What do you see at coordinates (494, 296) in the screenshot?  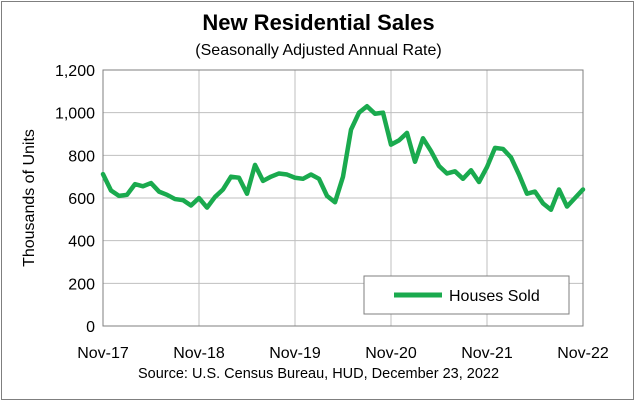 I see `legend-label: Houses Sold` at bounding box center [494, 296].